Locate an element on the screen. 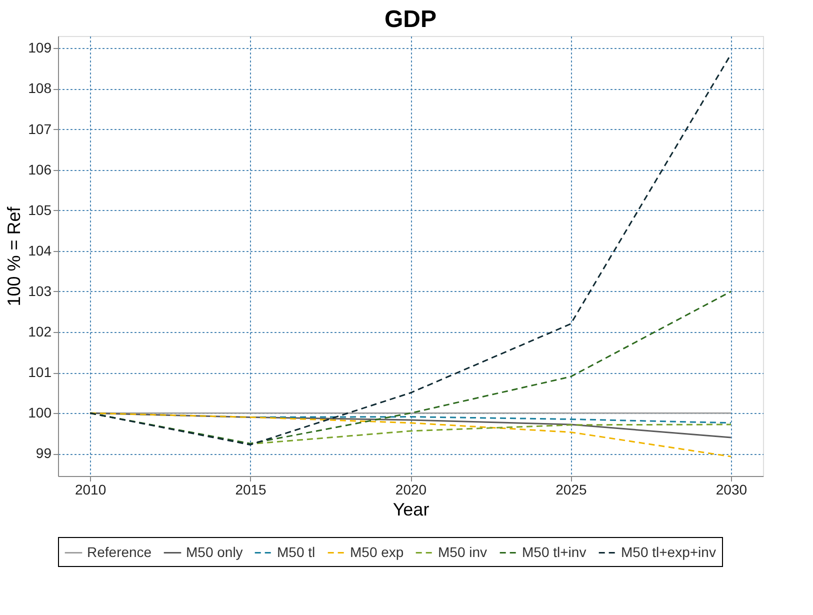  y-axis-title: 100 % = Ref is located at coordinates (14, 256).